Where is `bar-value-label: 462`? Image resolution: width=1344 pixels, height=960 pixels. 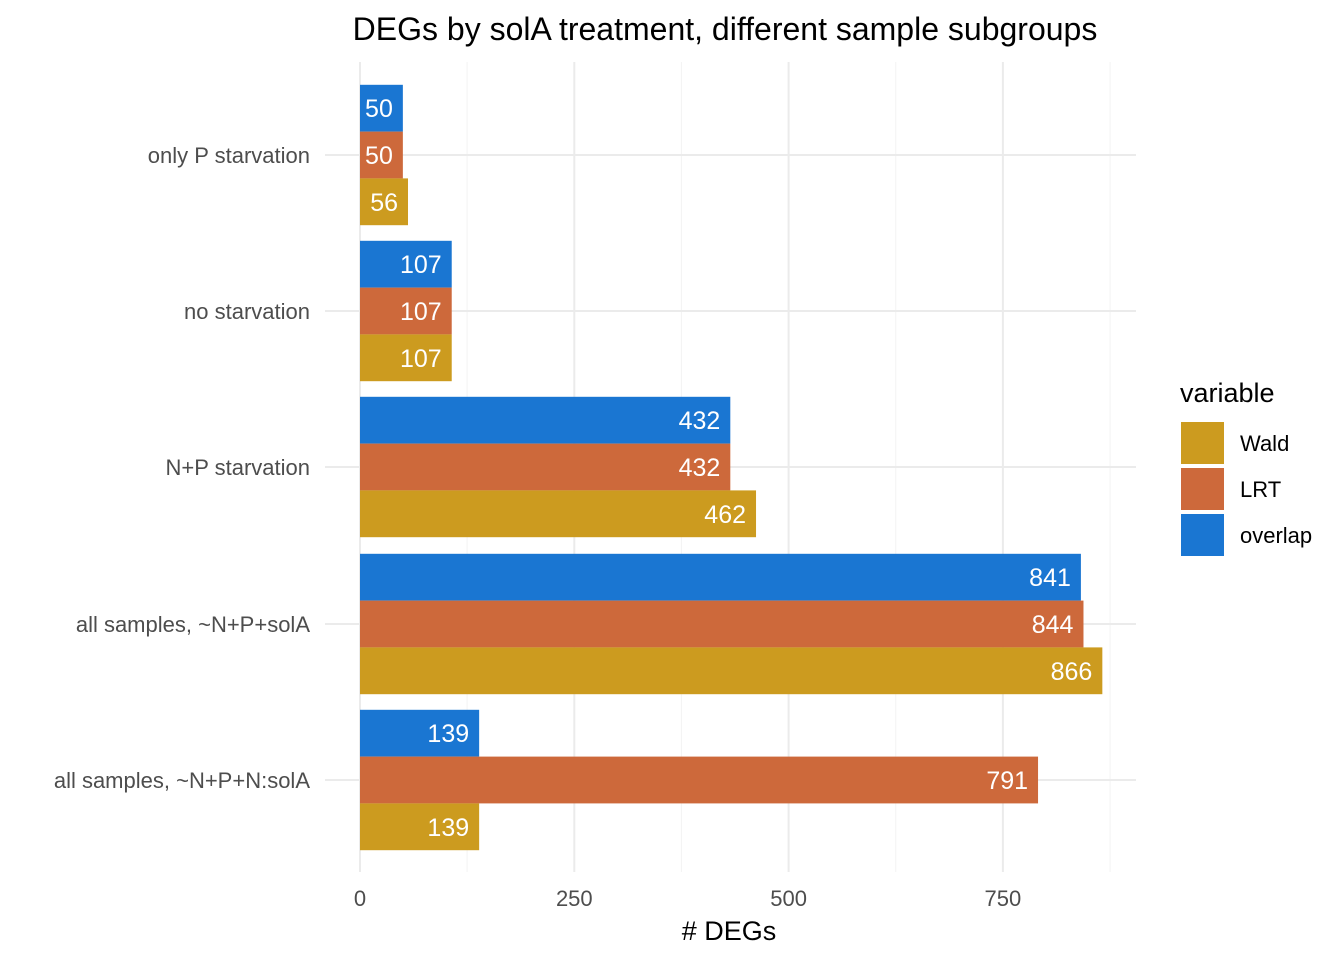 bar-value-label: 462 is located at coordinates (725, 515).